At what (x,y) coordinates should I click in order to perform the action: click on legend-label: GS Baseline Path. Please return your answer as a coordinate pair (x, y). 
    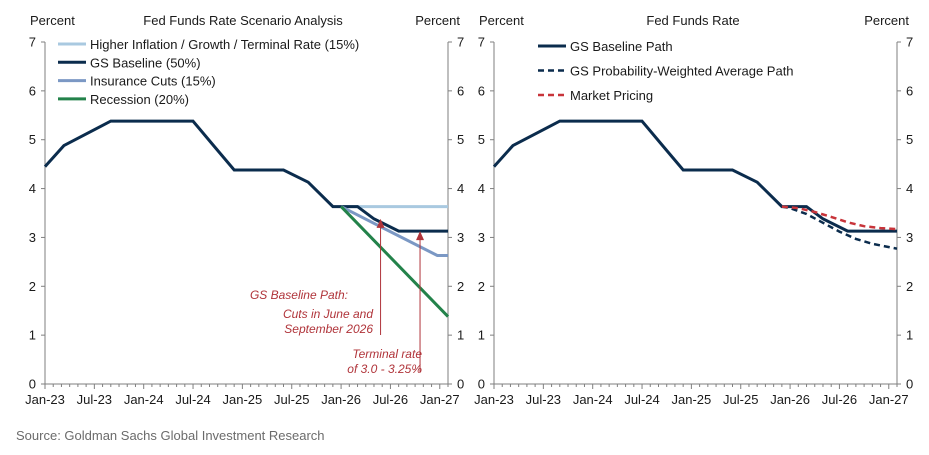
    Looking at the image, I should click on (621, 46).